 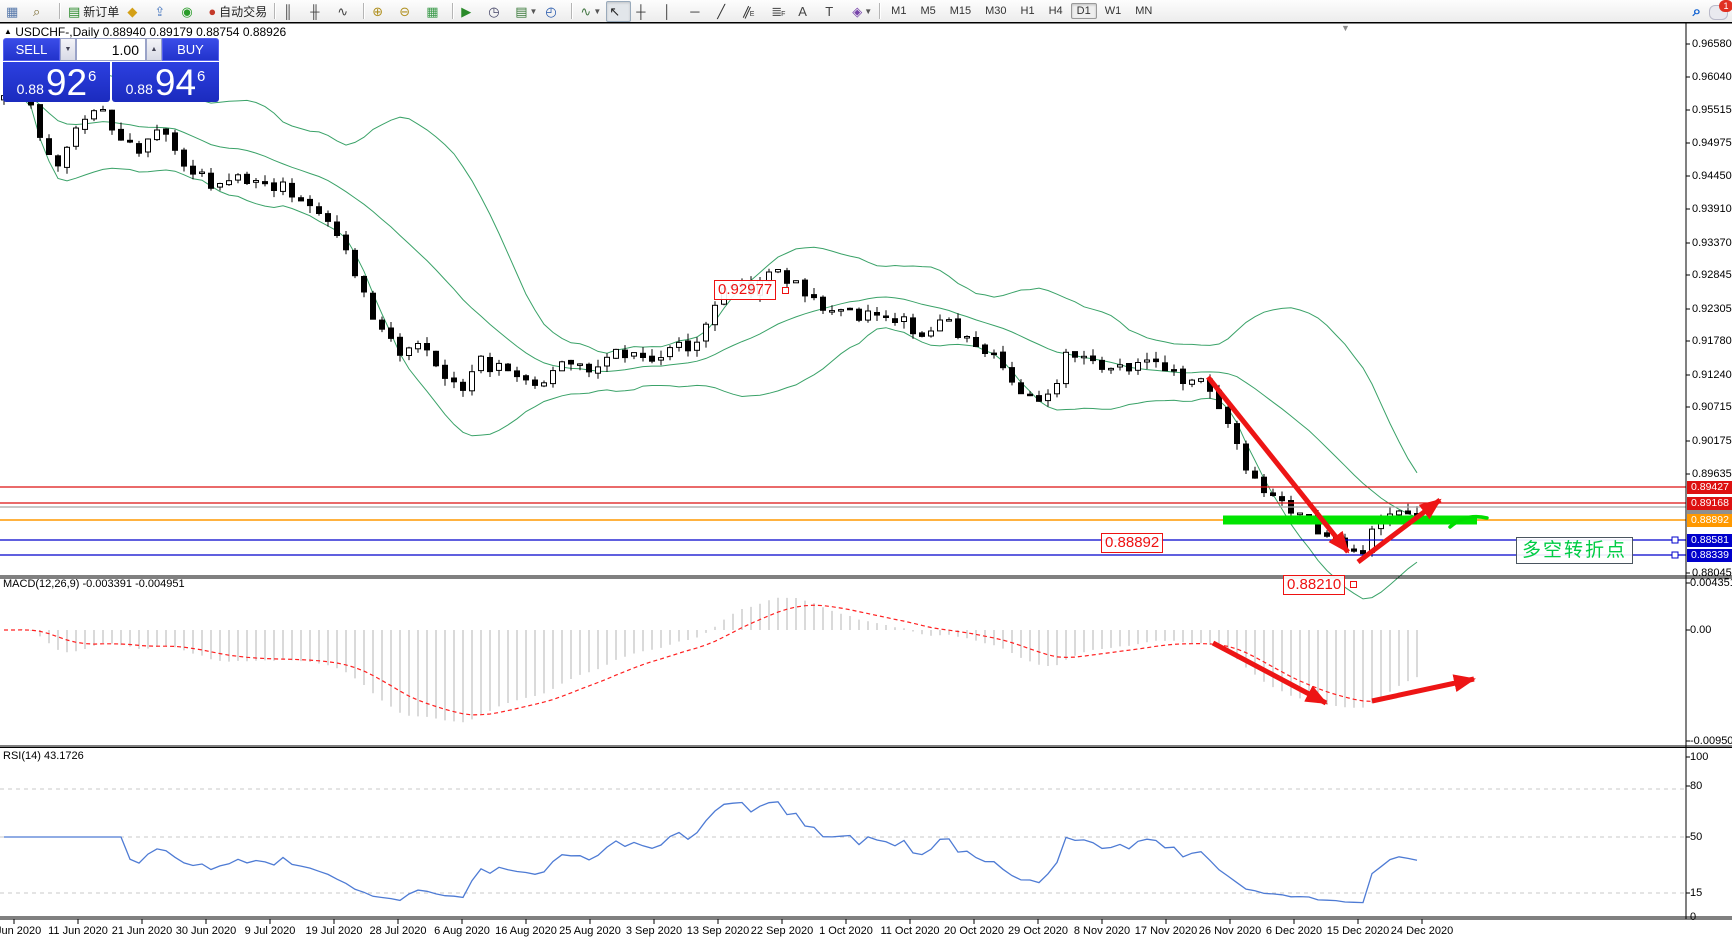 I want to click on candlestick-button: ╫, so click(x=319, y=11).